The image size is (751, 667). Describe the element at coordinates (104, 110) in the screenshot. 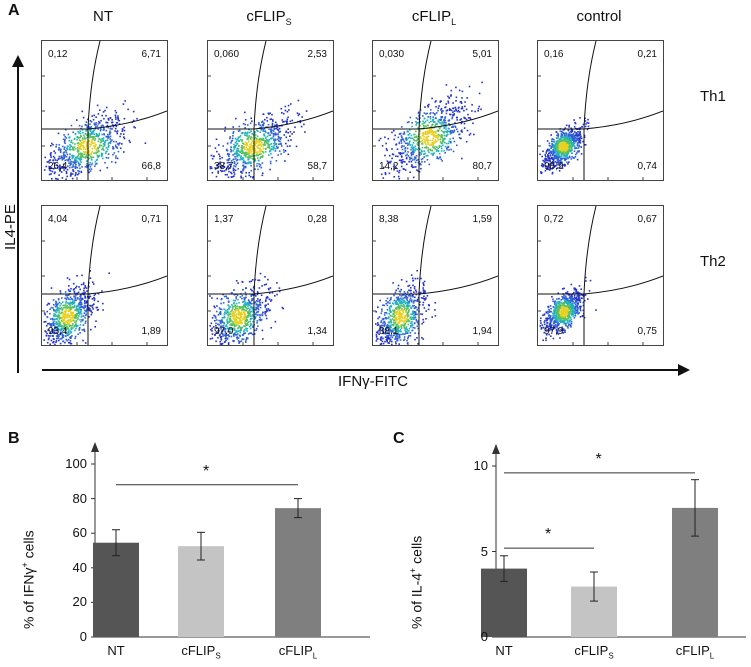

I see `flow-plot: 0,12 6,71 26,4 66,8` at that location.